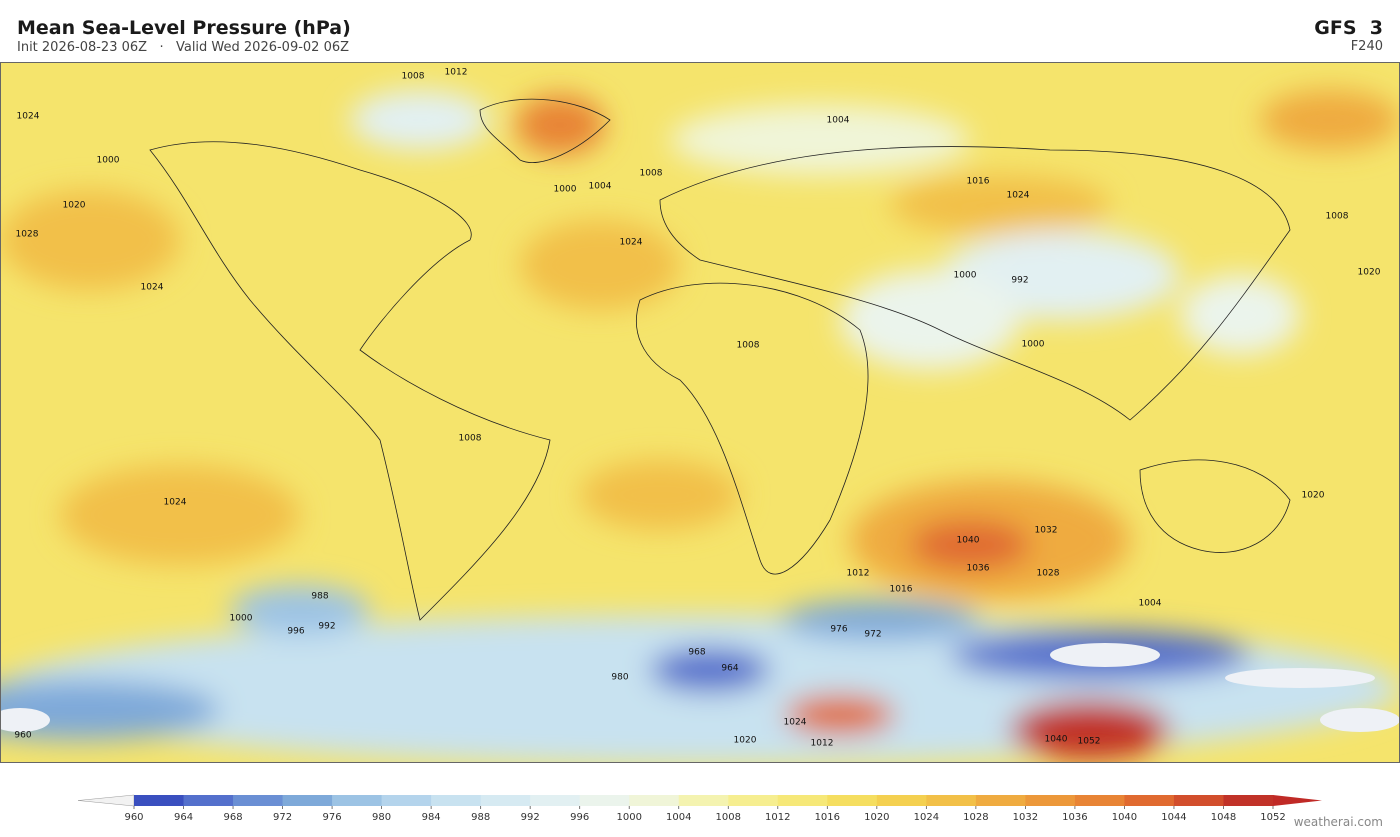 This screenshot has width=1400, height=837. I want to click on contour-label: 980, so click(619, 678).